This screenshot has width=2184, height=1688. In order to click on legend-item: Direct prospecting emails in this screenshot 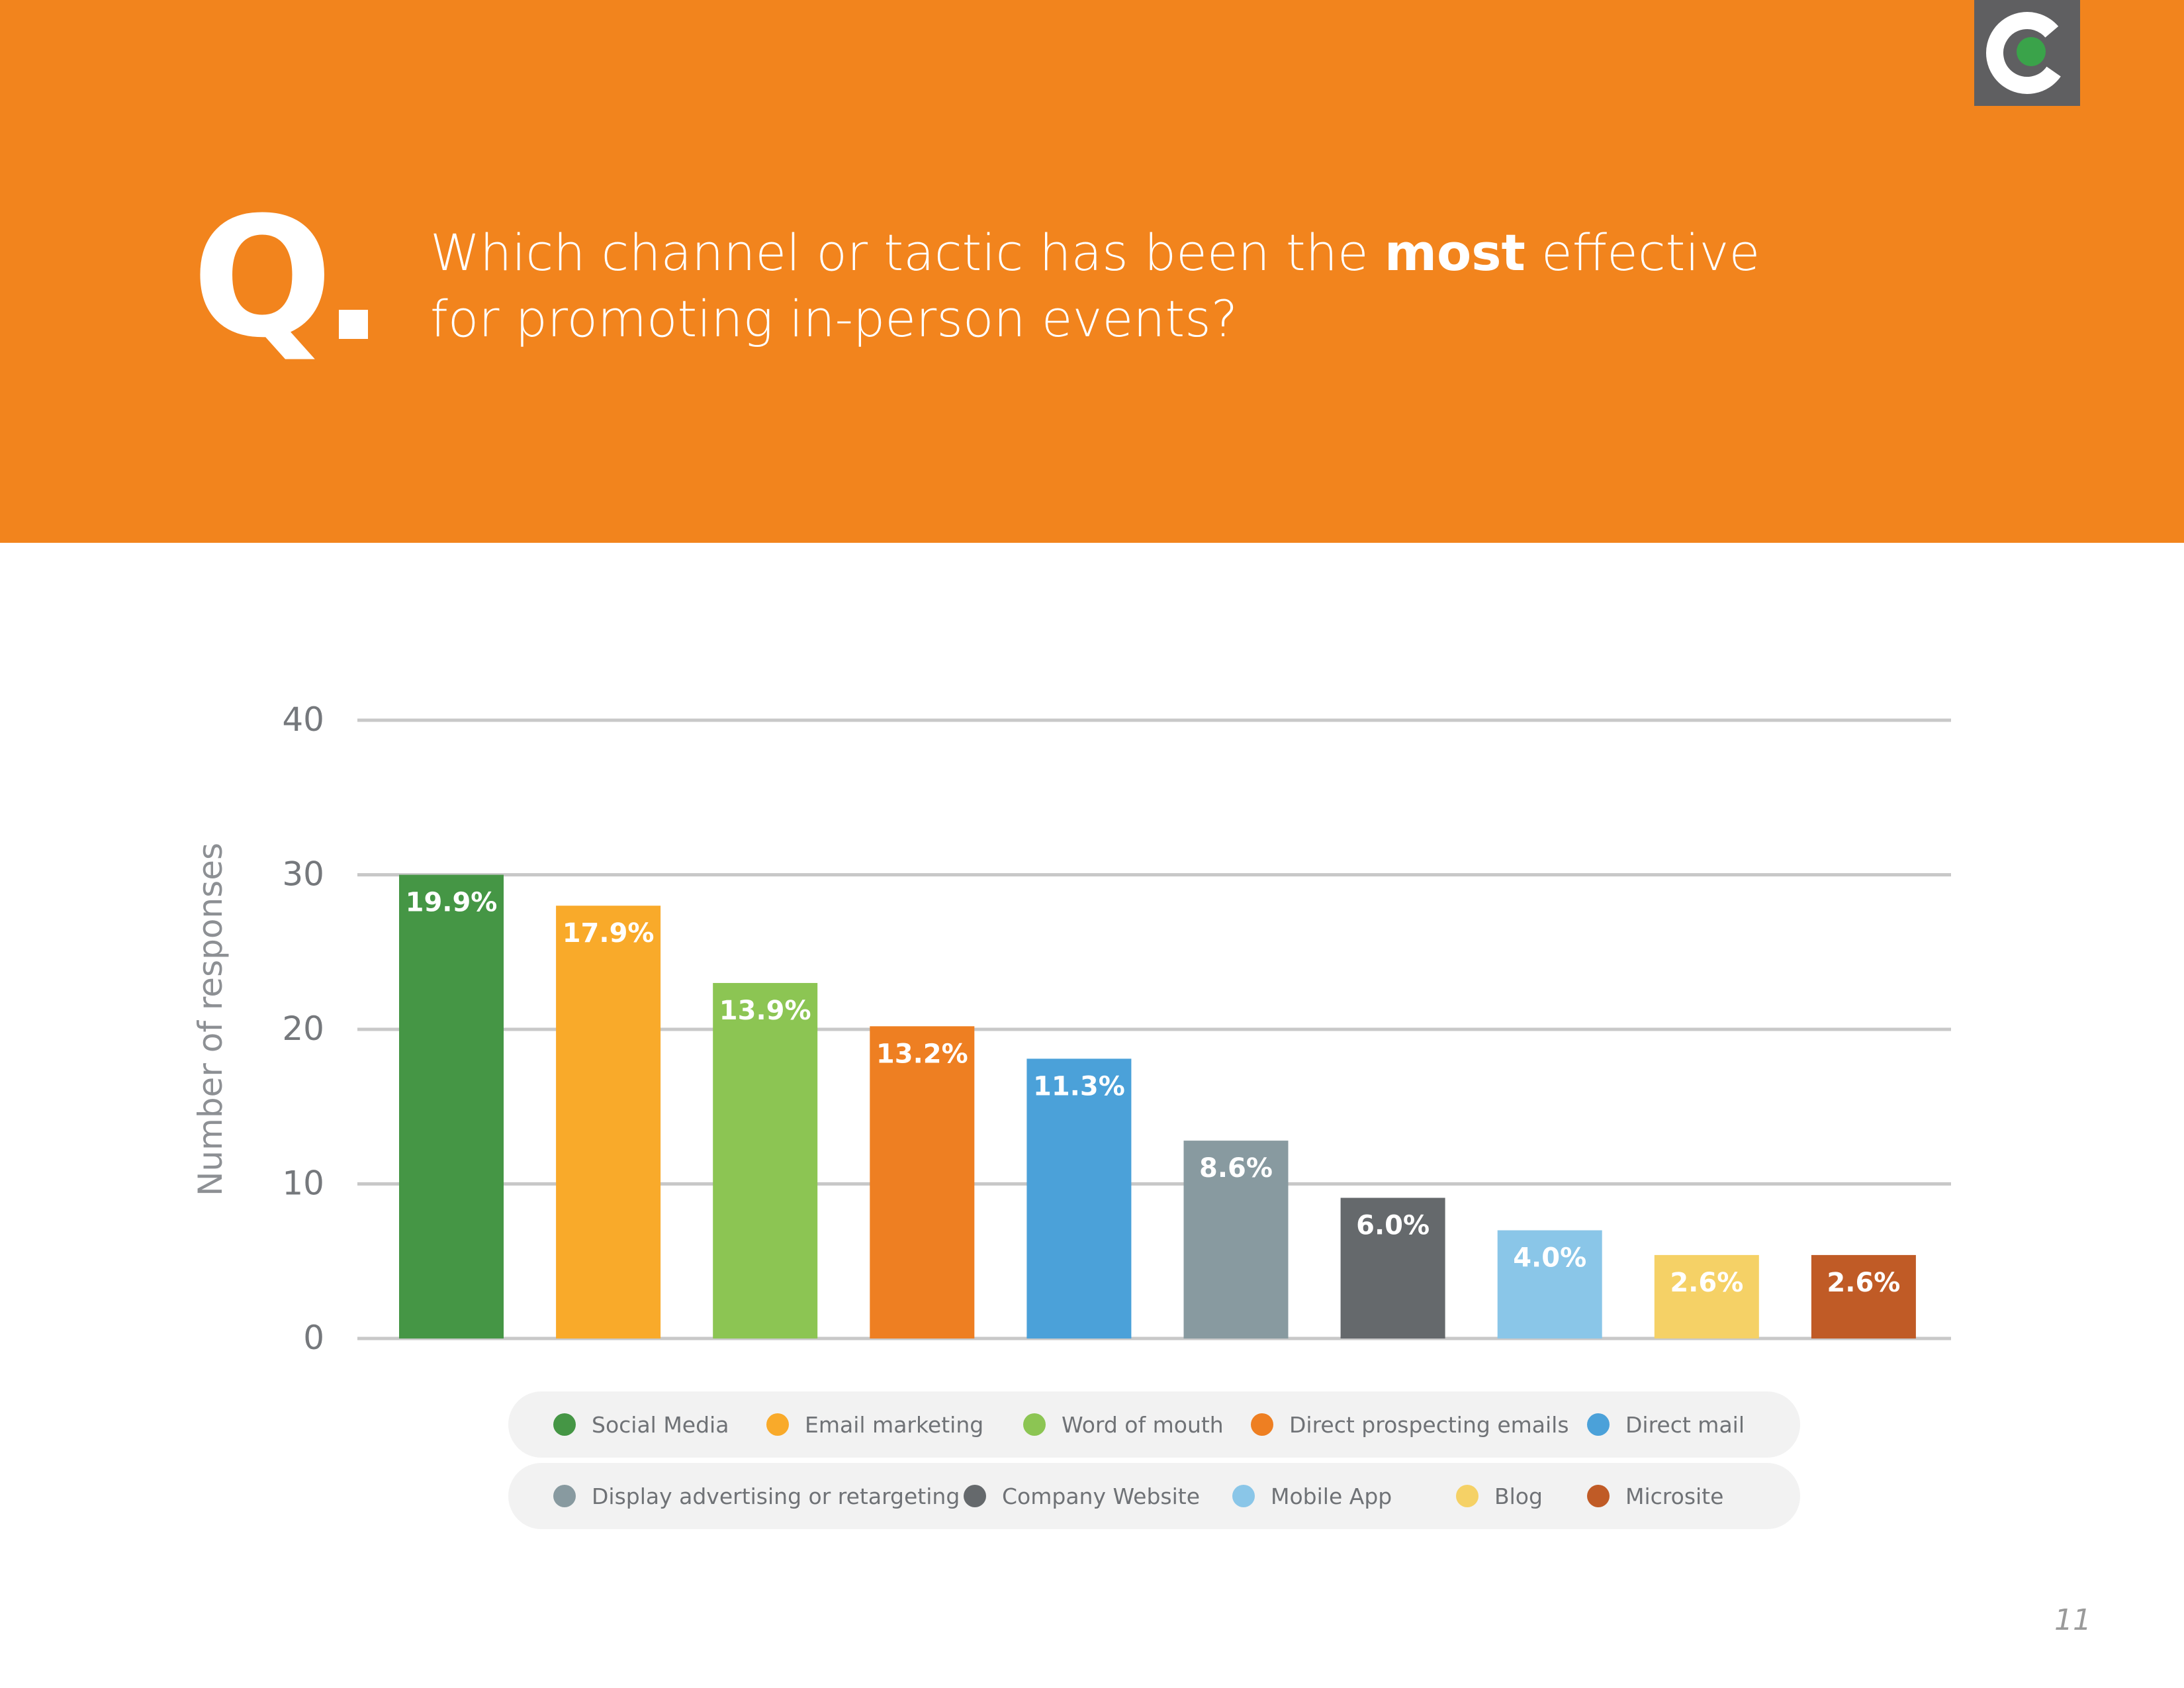, I will do `click(1410, 1424)`.